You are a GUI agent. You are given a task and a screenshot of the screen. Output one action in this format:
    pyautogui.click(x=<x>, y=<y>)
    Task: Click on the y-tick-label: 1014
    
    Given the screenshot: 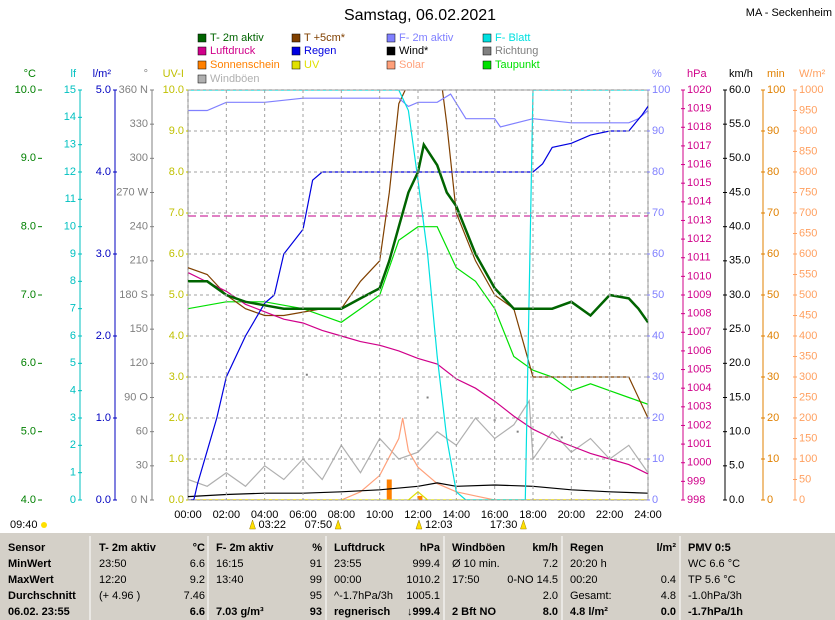 What is the action you would take?
    pyautogui.click(x=699, y=202)
    